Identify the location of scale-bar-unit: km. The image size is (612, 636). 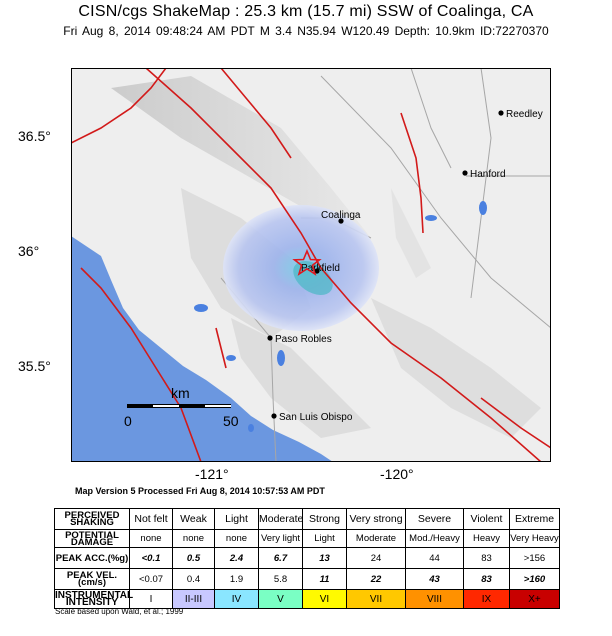
(180, 393).